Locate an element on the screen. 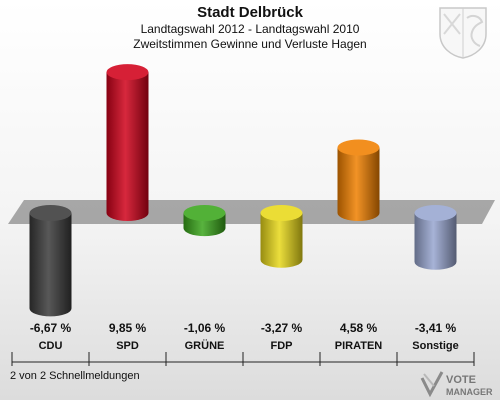  chart-subtitle-election: Landtagswahl 2012 - Landtagswahl 2010 is located at coordinates (250, 29).